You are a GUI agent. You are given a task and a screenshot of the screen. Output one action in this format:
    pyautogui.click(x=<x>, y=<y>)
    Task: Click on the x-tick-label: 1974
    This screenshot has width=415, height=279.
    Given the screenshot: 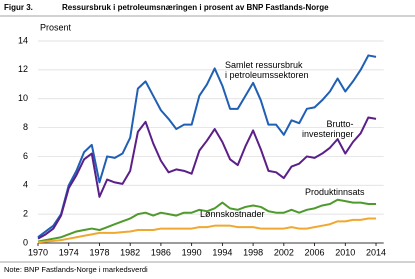 What is the action you would take?
    pyautogui.click(x=69, y=252)
    